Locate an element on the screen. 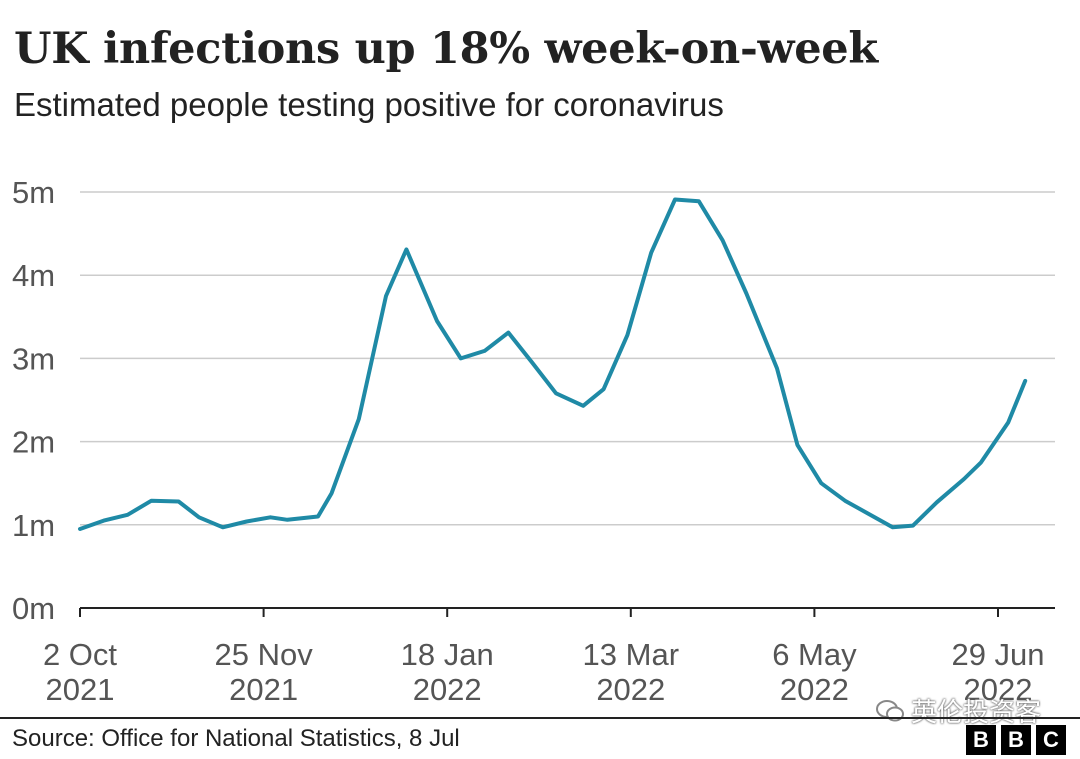  x-tick-label: 18 Jan is located at coordinates (447, 654).